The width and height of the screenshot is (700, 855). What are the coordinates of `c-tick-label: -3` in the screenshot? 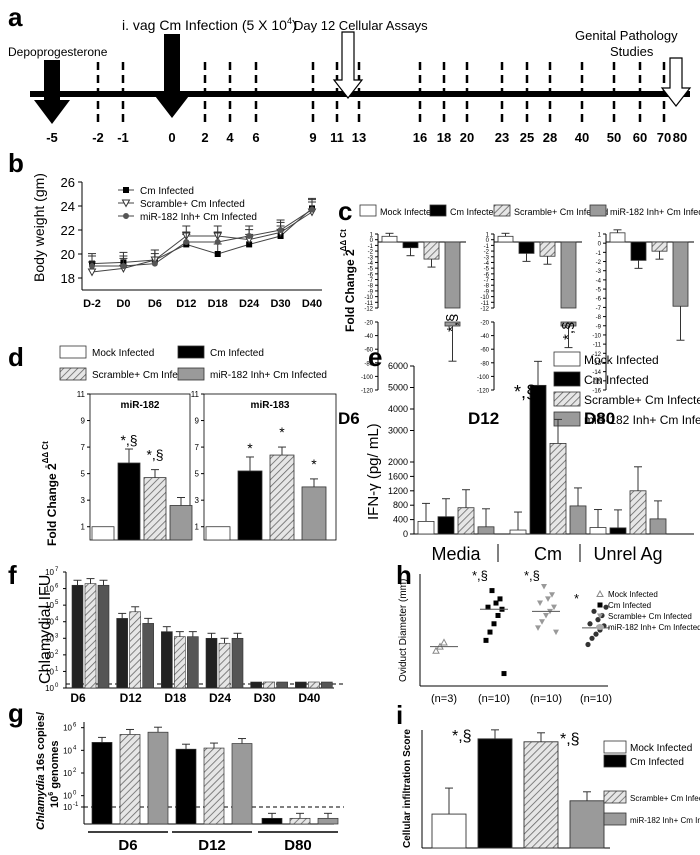 It's located at (371, 258).